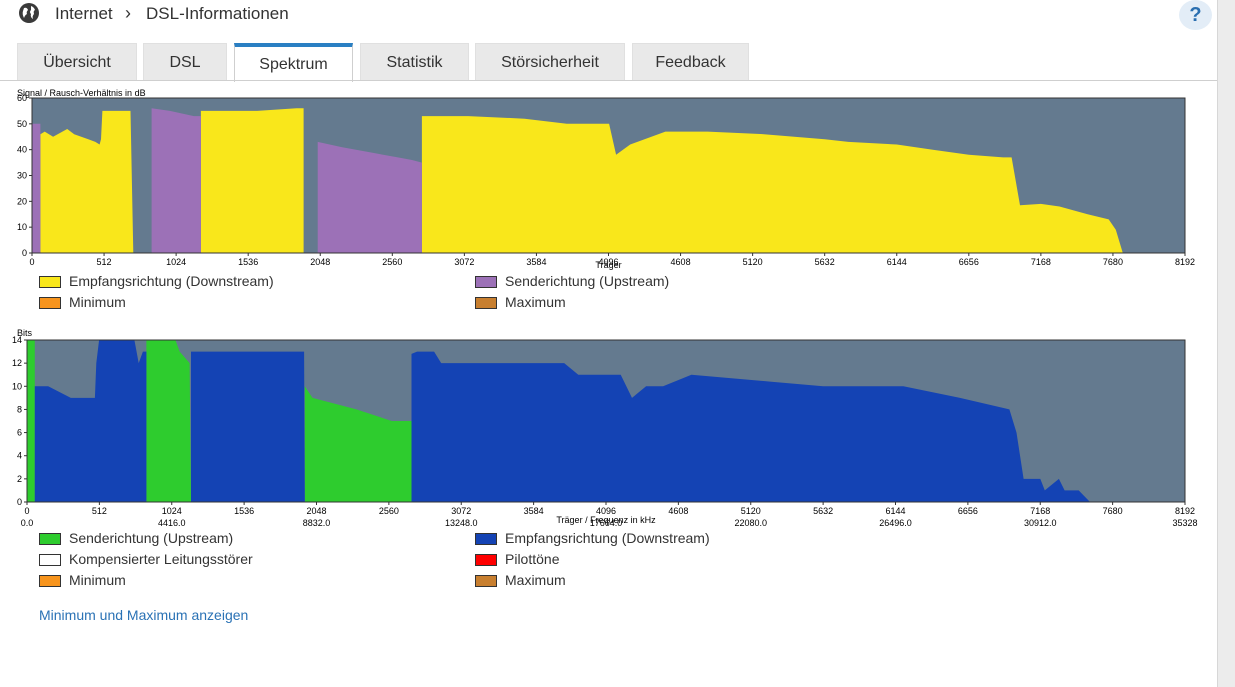 The height and width of the screenshot is (687, 1235). I want to click on x-axis-label: Träger / Frequenz in kHz, so click(606, 520).